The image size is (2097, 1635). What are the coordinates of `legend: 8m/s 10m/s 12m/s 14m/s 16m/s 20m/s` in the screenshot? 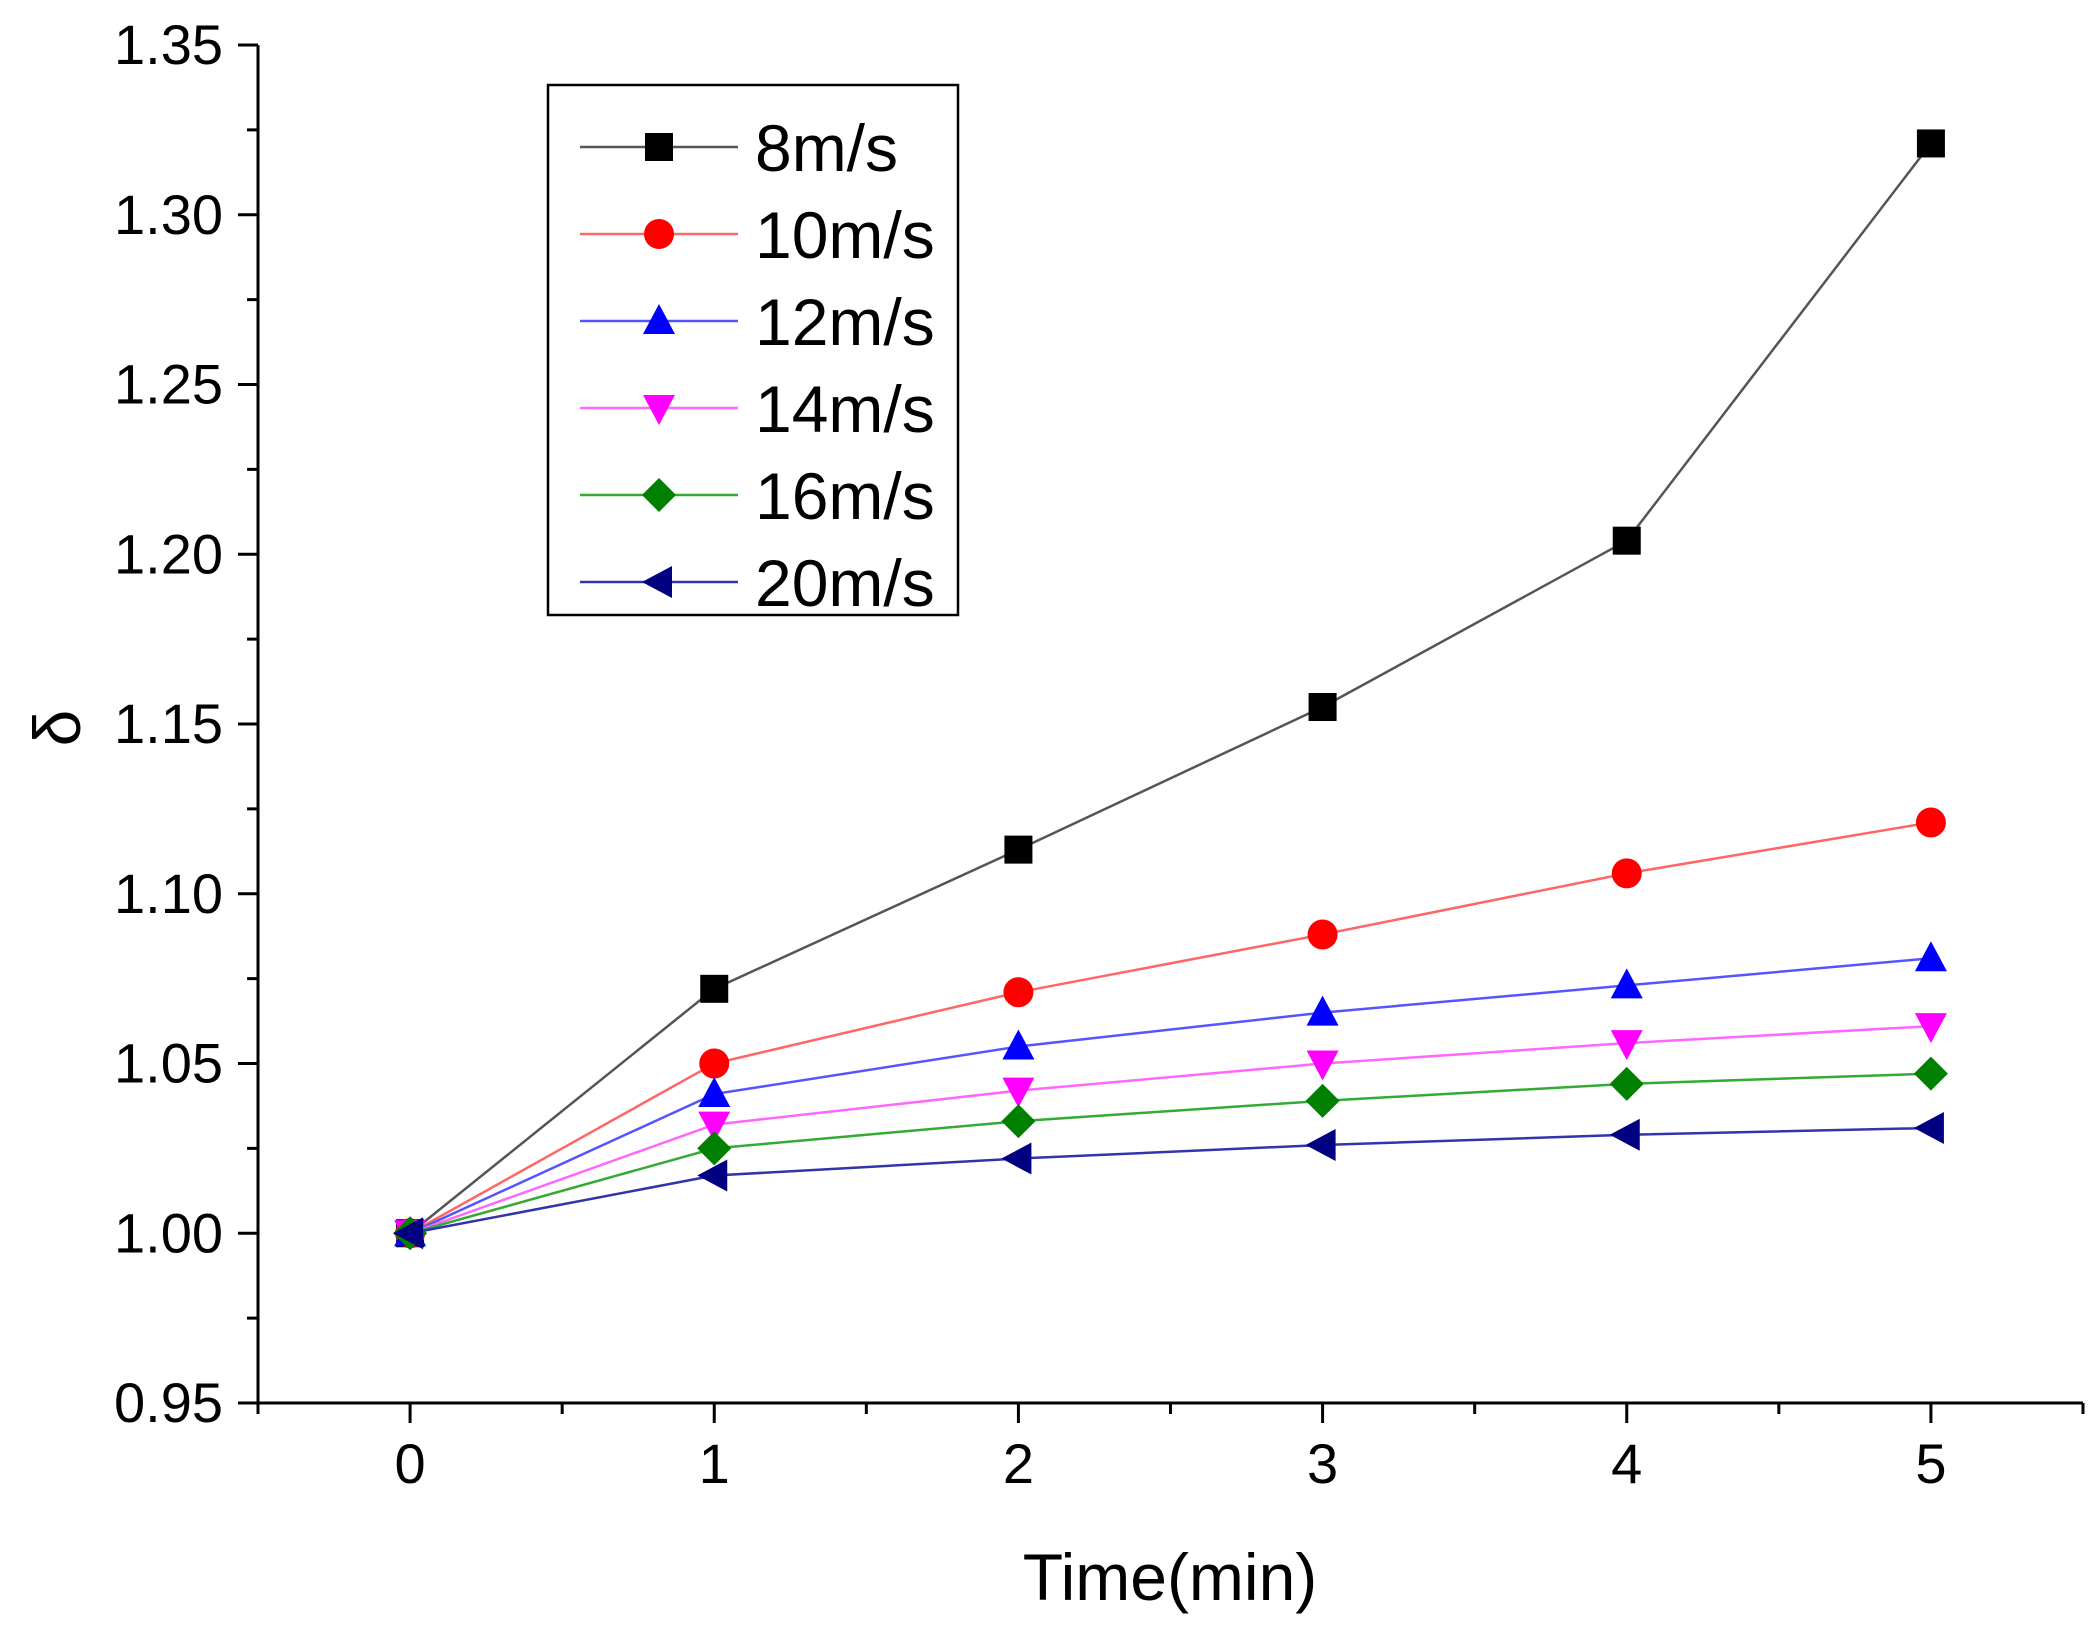 It's located at (753, 351).